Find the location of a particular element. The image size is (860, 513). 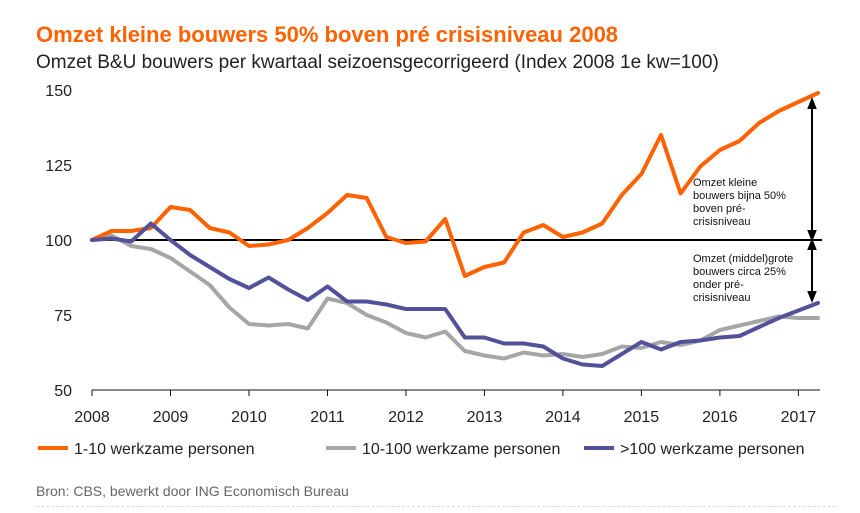

y-tick-label: 150 is located at coordinates (58, 91).